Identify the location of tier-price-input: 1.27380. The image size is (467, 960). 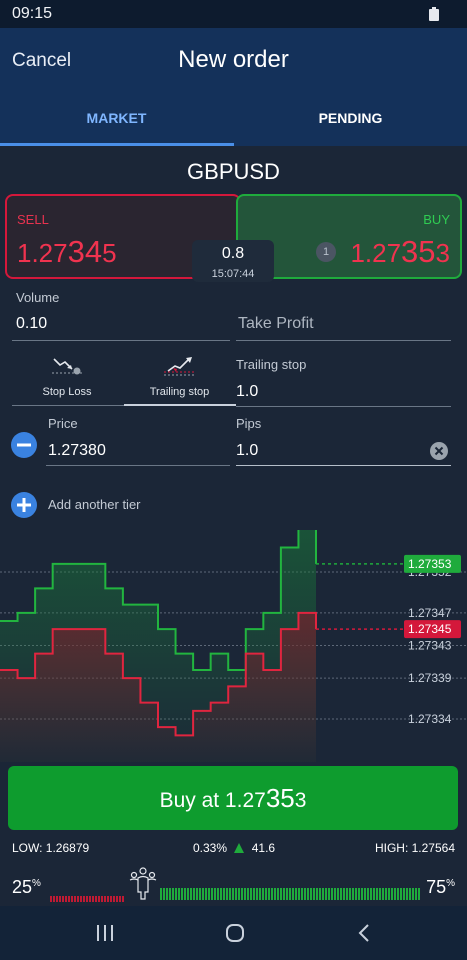
(77, 451).